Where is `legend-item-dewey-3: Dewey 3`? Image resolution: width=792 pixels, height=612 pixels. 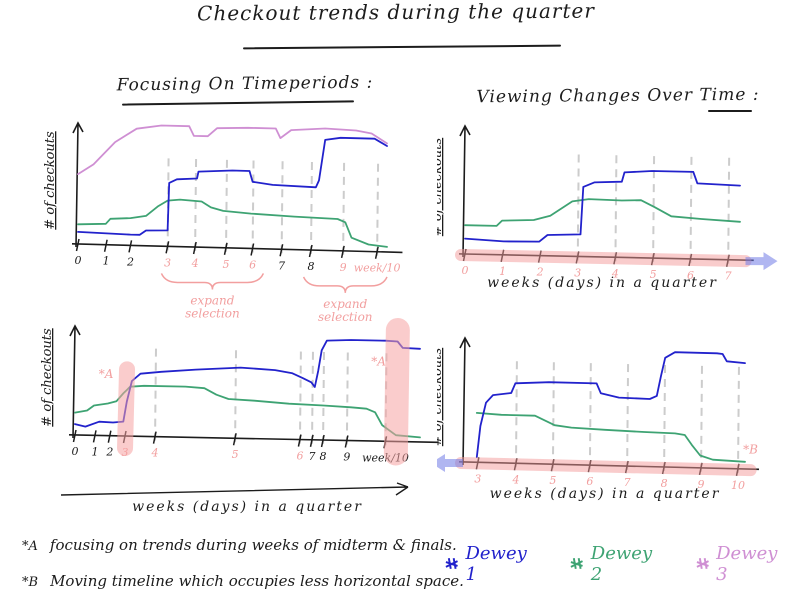 legend-item-dewey-3: Dewey 3 is located at coordinates (743, 564).